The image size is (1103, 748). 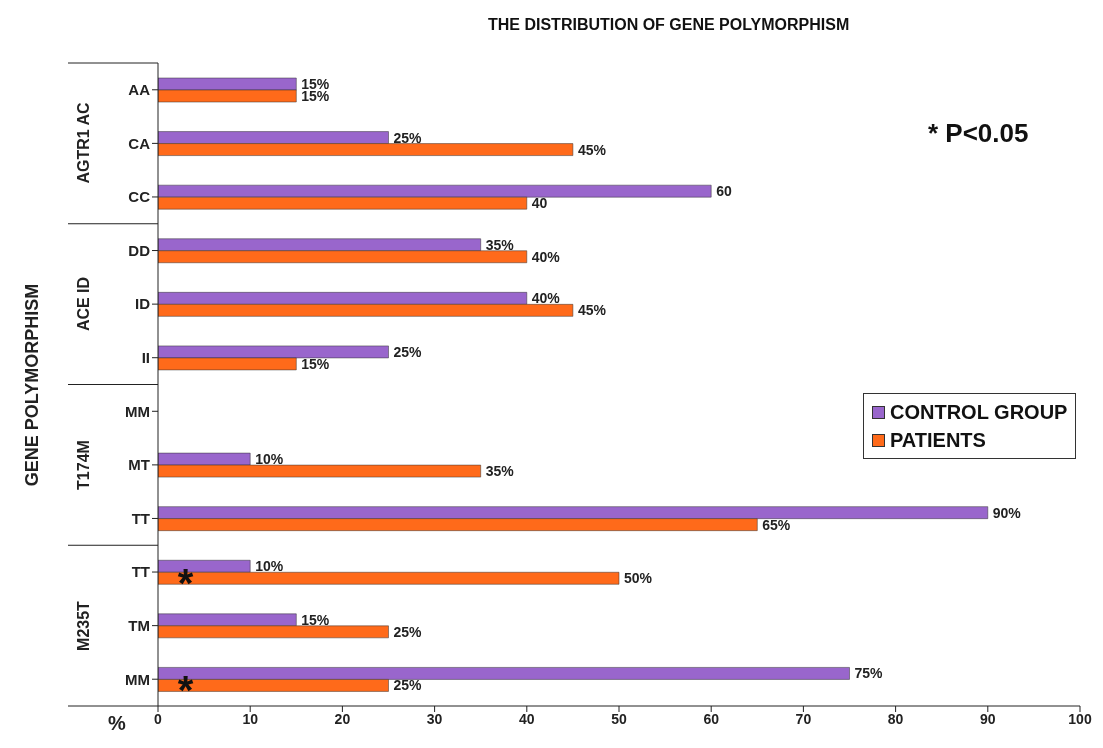 I want to click on x-tick-label: 70, so click(x=803, y=718).